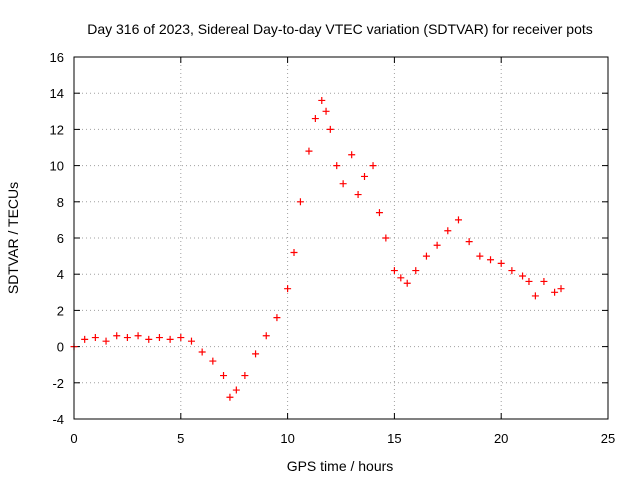 The image size is (640, 480). Describe the element at coordinates (60, 274) in the screenshot. I see `y-tick-label: 4` at that location.